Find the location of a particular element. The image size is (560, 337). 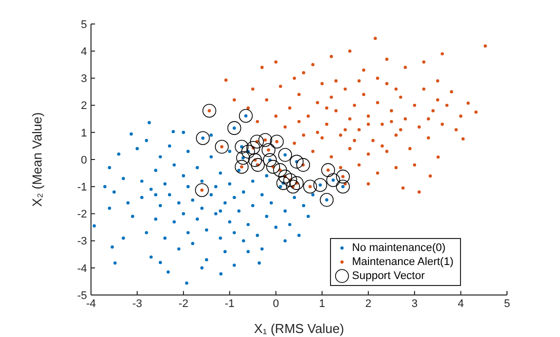

y-tick-label: 5 is located at coordinates (83, 24).